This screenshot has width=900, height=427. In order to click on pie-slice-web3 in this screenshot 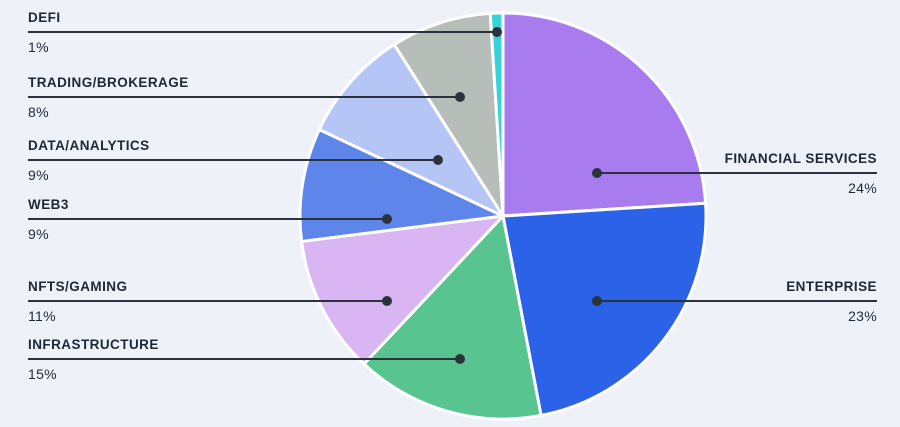, I will do `click(401, 185)`.